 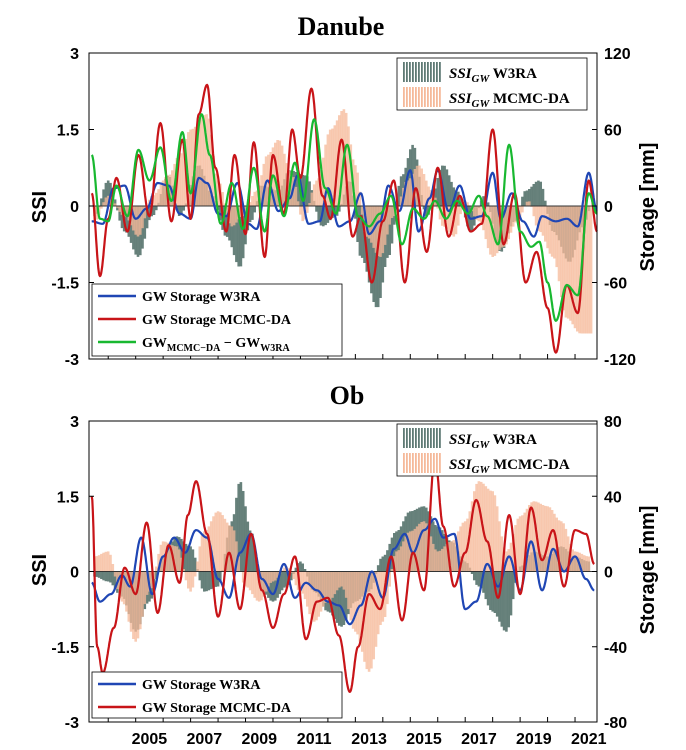 I want to click on right-tick-label: -120, so click(x=620, y=360).